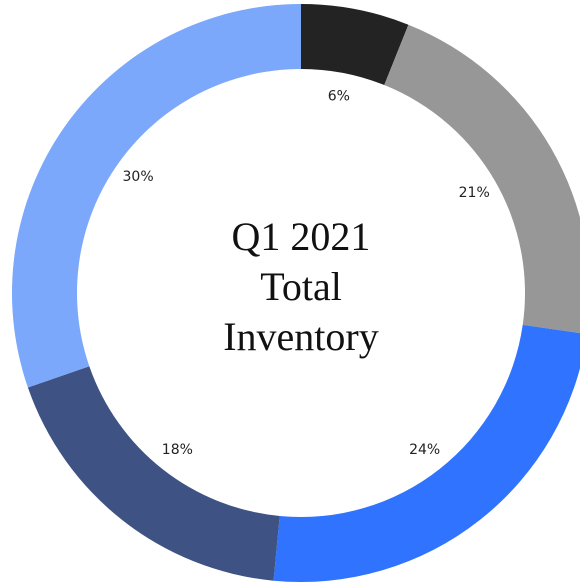  What do you see at coordinates (355, 45) in the screenshot?
I see `donut-slice` at bounding box center [355, 45].